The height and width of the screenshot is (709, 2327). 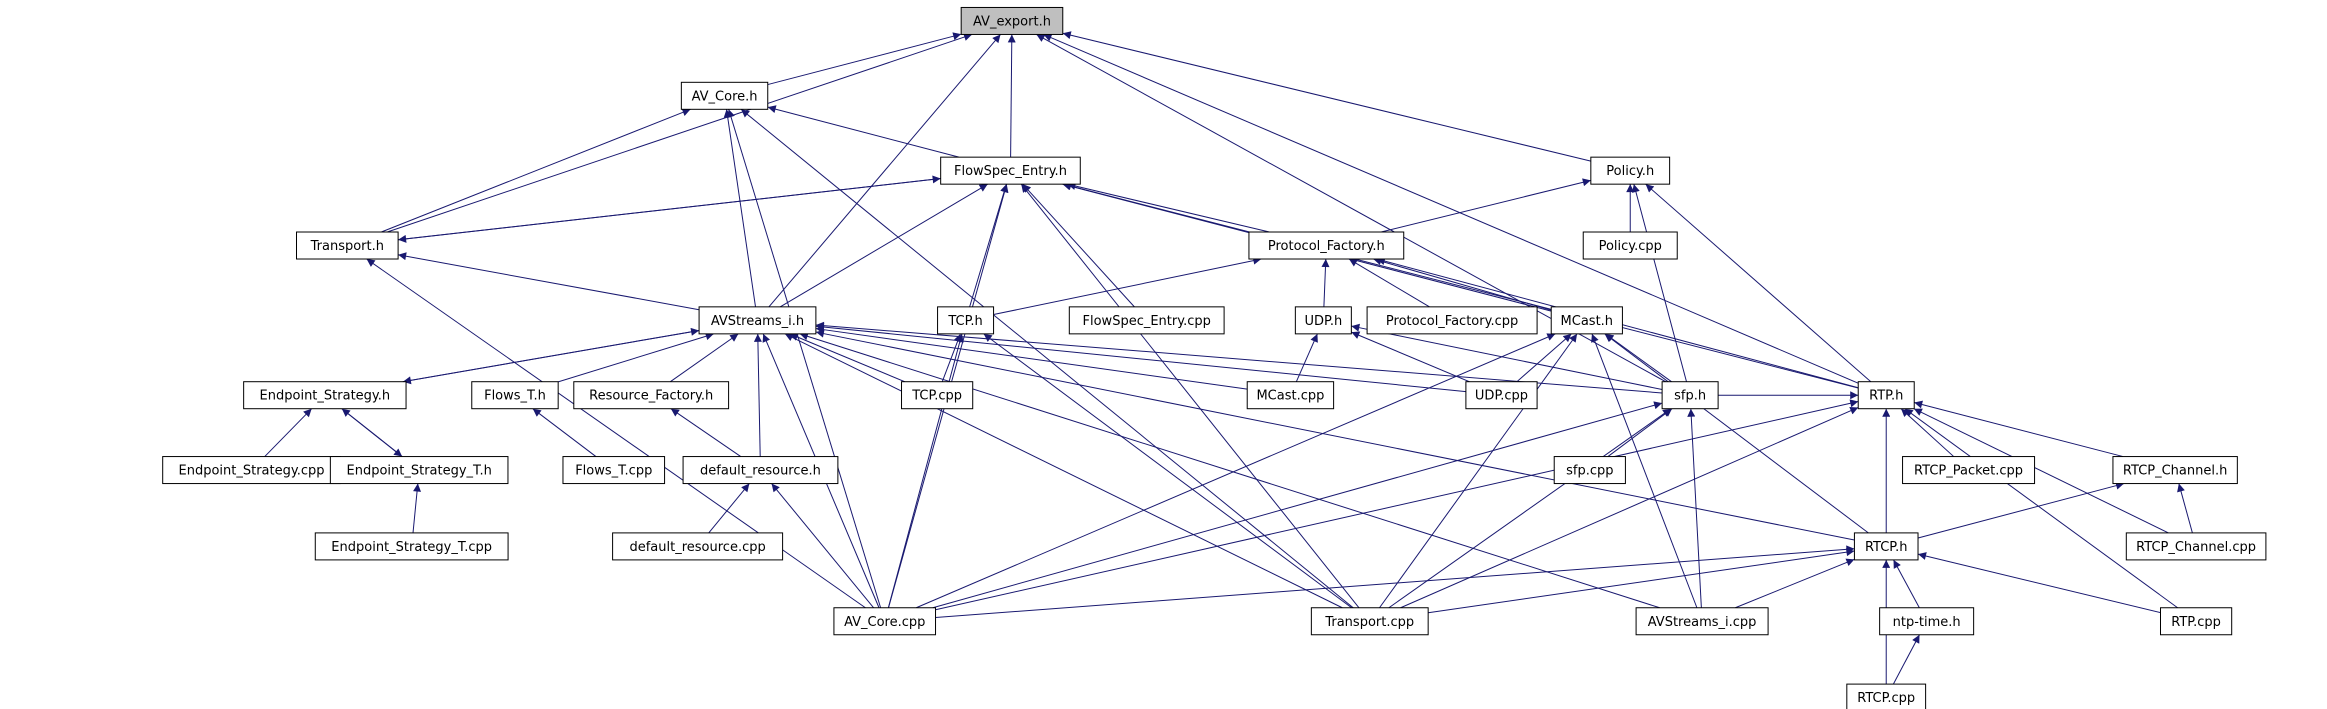 I want to click on node: AVStreams_i.h, so click(x=757, y=320).